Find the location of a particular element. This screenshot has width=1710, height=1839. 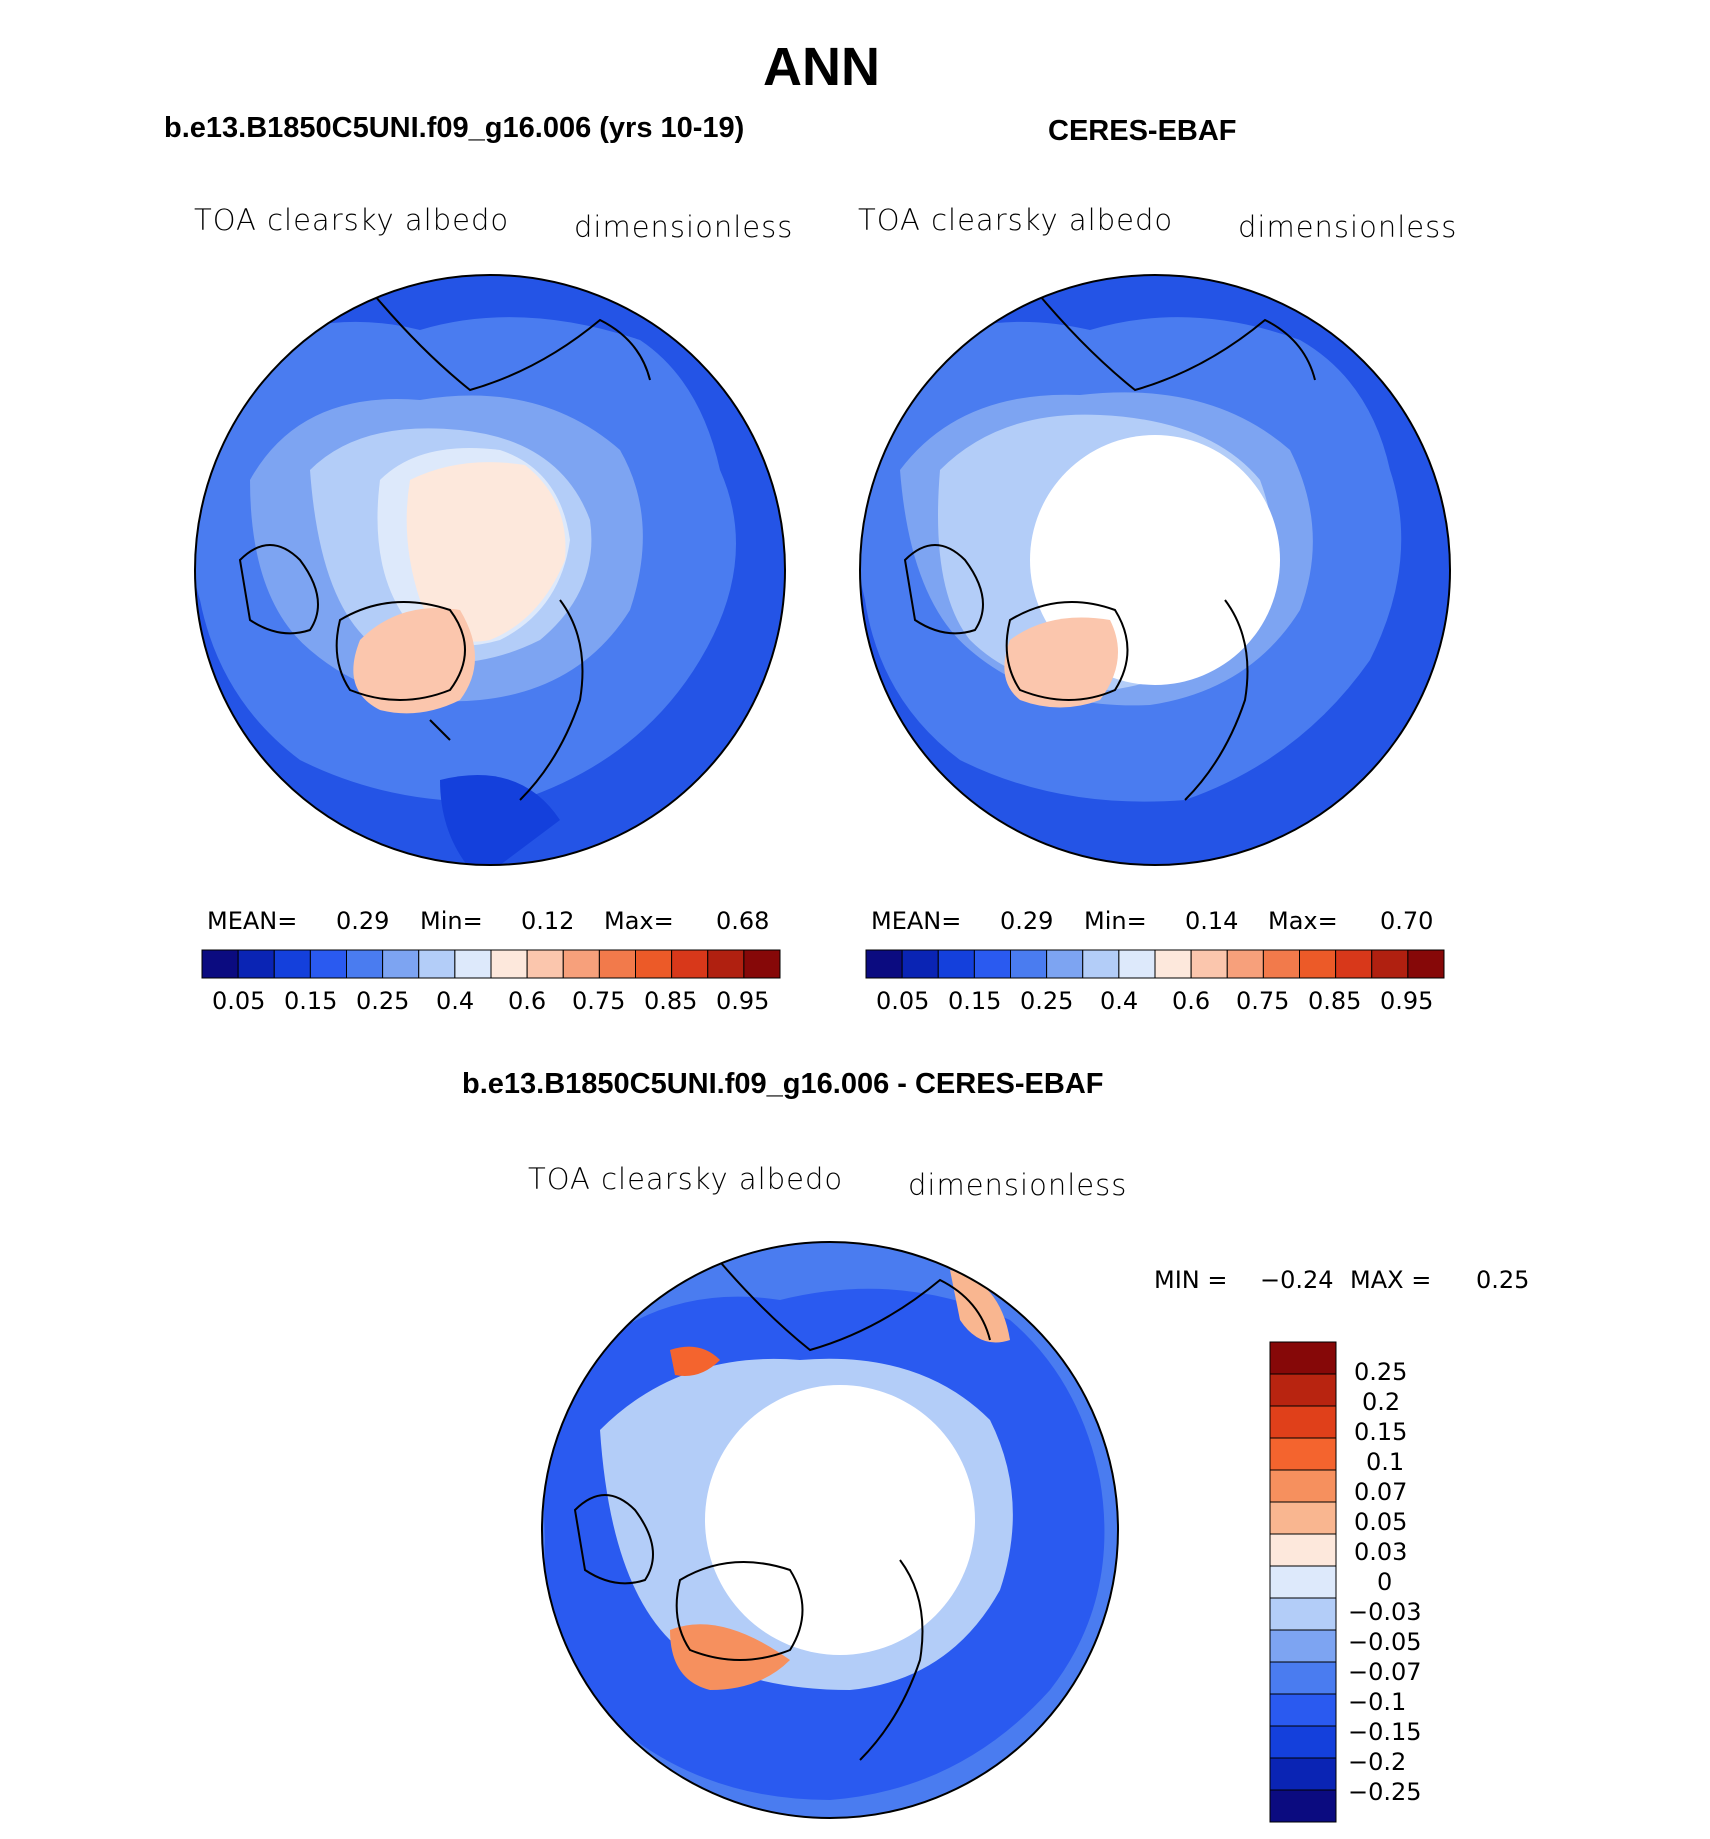

difference-colorbar-tick: 0.1 is located at coordinates (1385, 1462).